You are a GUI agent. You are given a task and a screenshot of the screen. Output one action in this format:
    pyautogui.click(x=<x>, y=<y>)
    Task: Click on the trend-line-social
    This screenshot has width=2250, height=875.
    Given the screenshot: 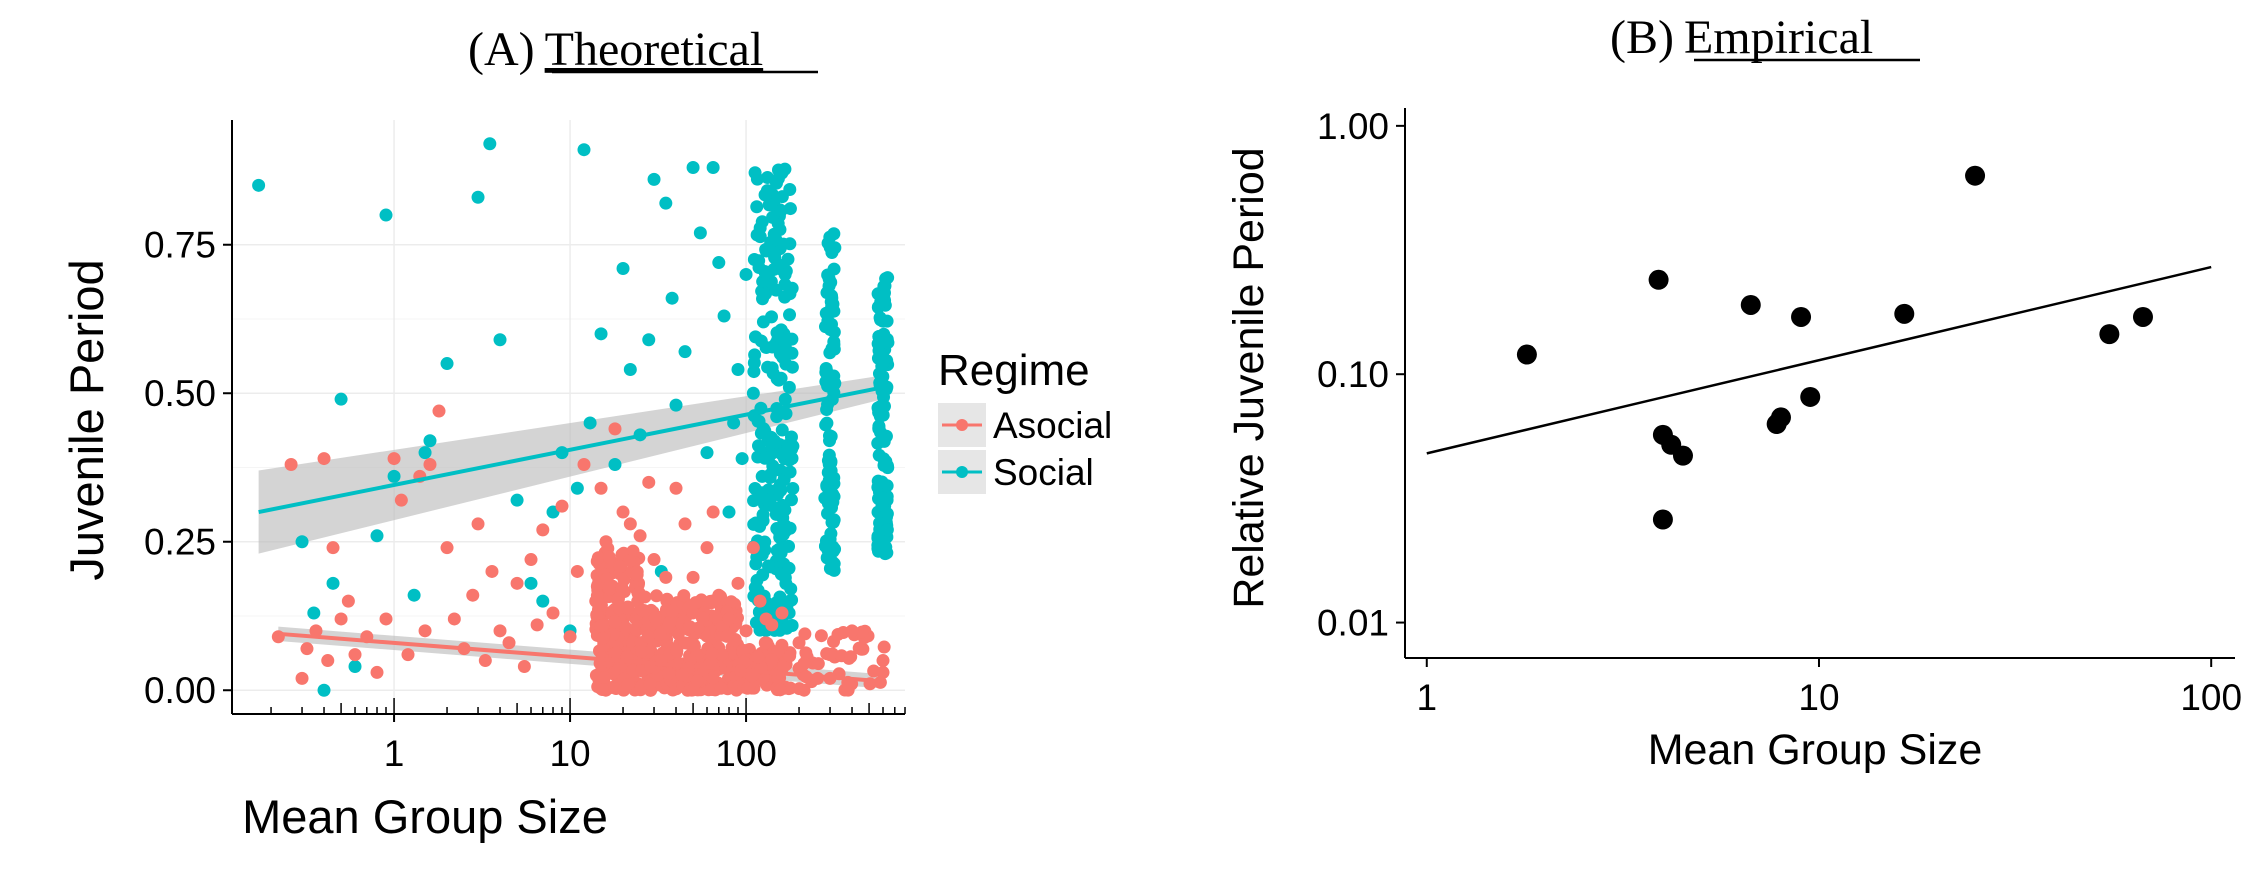 What is the action you would take?
    pyautogui.click(x=571, y=450)
    